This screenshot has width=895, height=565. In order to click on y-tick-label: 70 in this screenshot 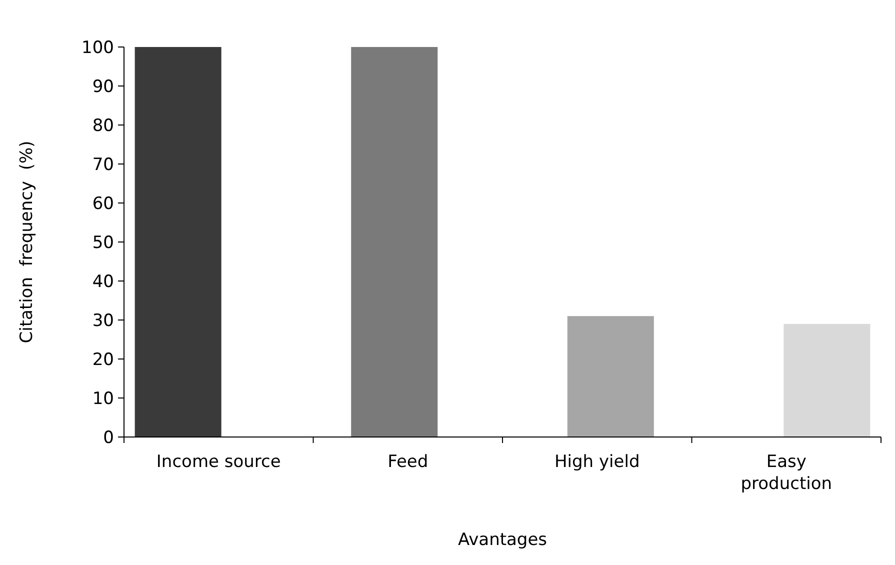, I will do `click(103, 164)`.